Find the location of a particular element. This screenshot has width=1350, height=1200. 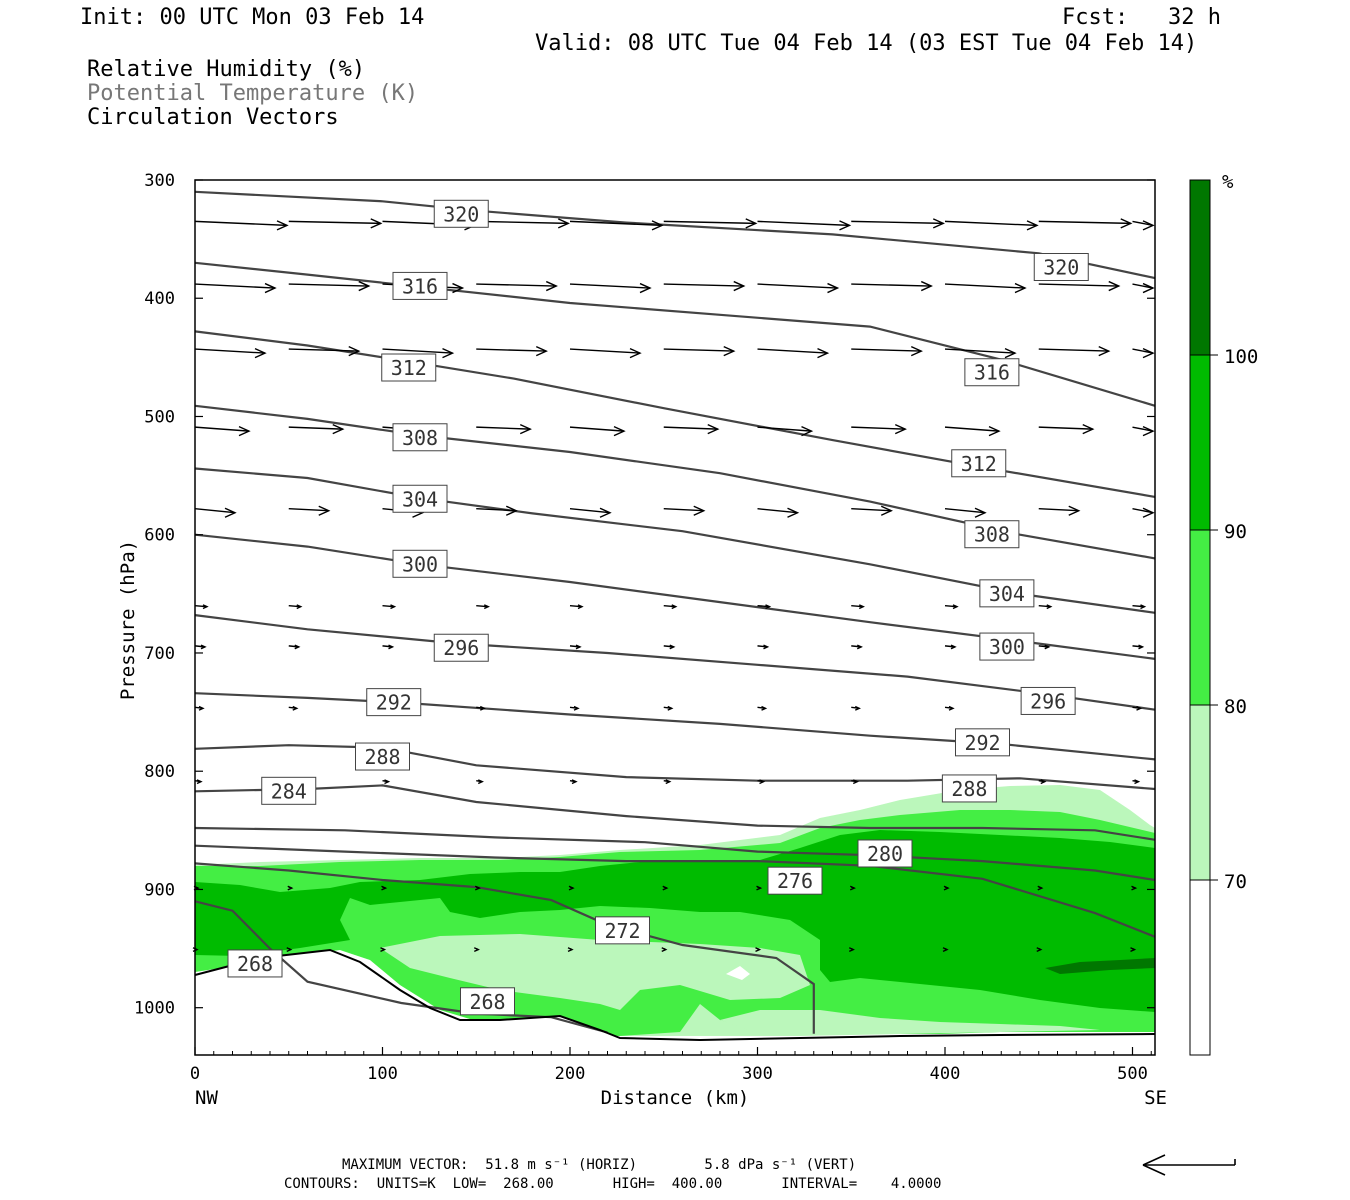

theta-label-292-1: 292 is located at coordinates (982, 743).